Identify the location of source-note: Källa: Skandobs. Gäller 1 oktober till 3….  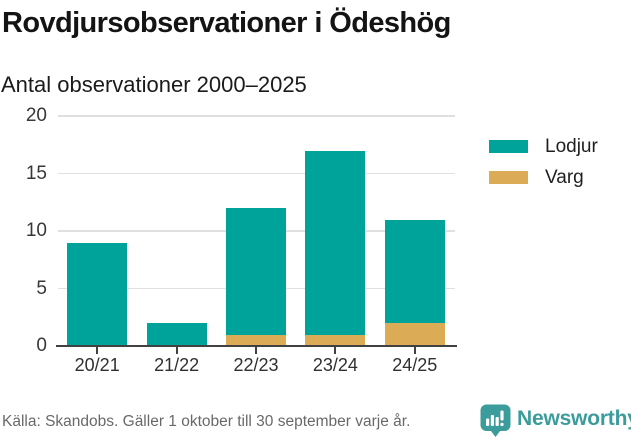
(206, 421).